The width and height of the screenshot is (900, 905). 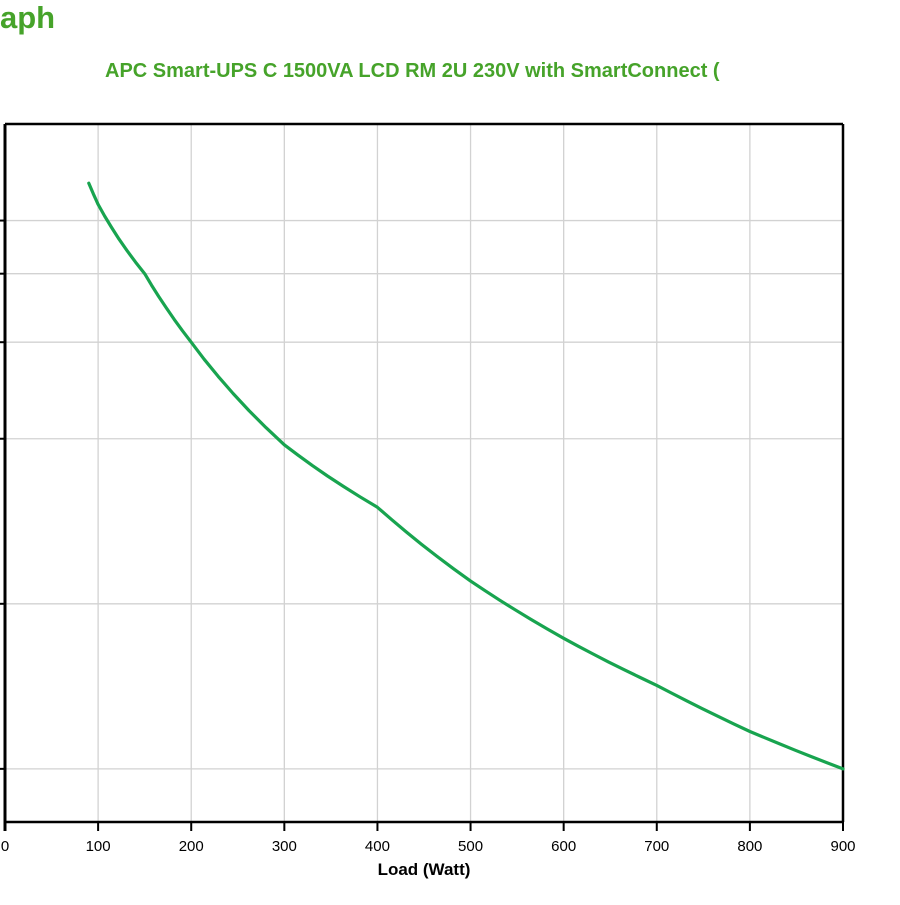 I want to click on x-axis-label: Load (Watt), so click(x=424, y=869).